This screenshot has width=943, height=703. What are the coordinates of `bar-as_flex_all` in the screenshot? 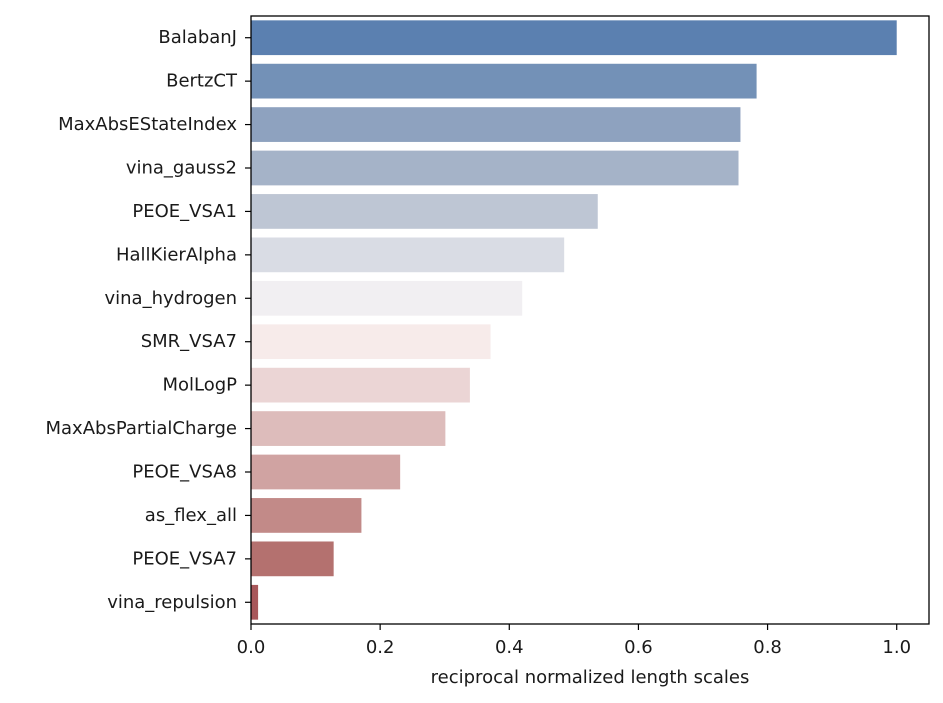 It's located at (306, 515).